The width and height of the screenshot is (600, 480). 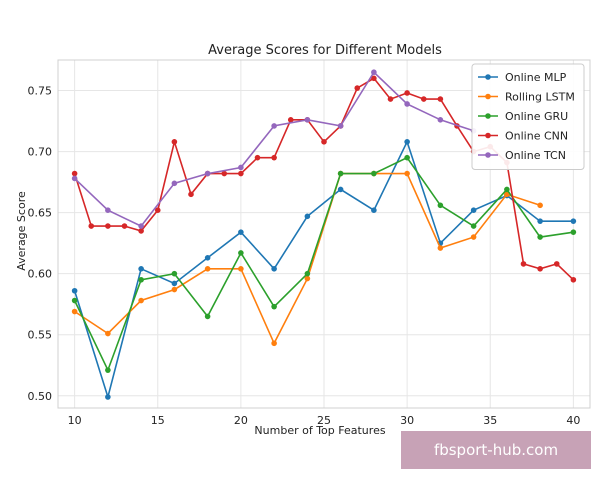 I want to click on legend-item: Online CNN, so click(x=523, y=136).